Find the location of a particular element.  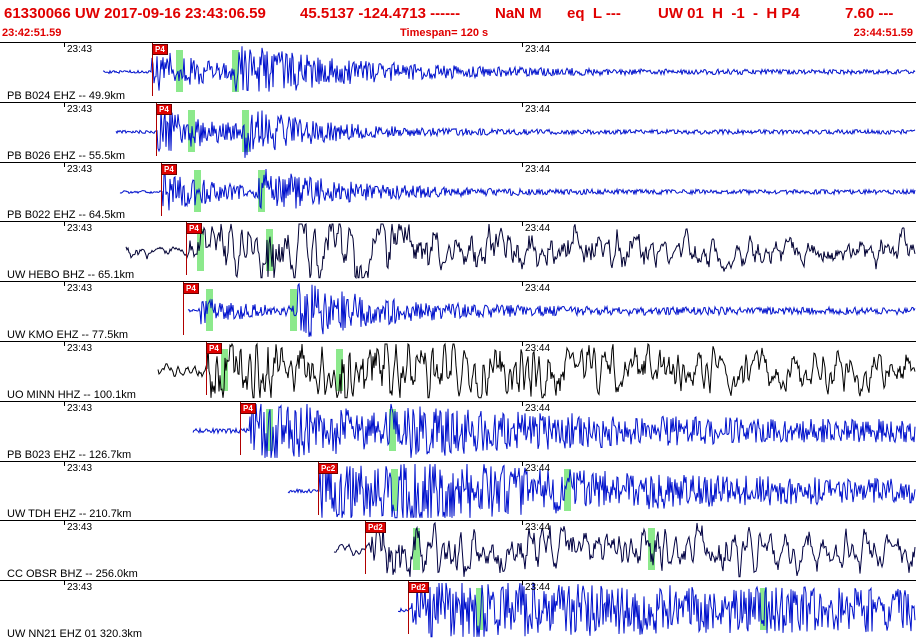

timespan-label: Timespan= 120 s is located at coordinates (444, 33).